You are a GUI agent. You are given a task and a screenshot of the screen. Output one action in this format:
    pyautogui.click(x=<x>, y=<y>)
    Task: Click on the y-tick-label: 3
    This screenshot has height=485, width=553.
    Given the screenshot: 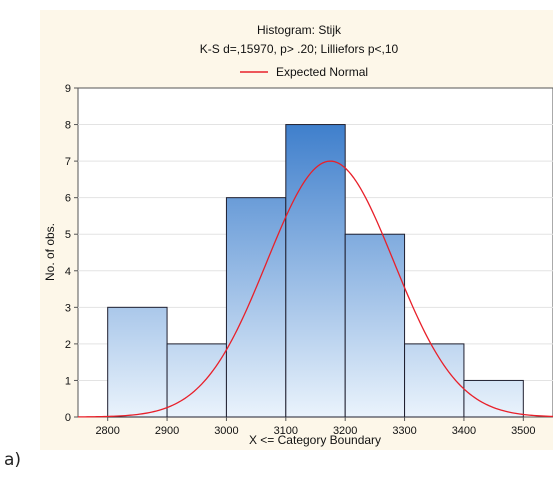 What is the action you would take?
    pyautogui.click(x=68, y=308)
    